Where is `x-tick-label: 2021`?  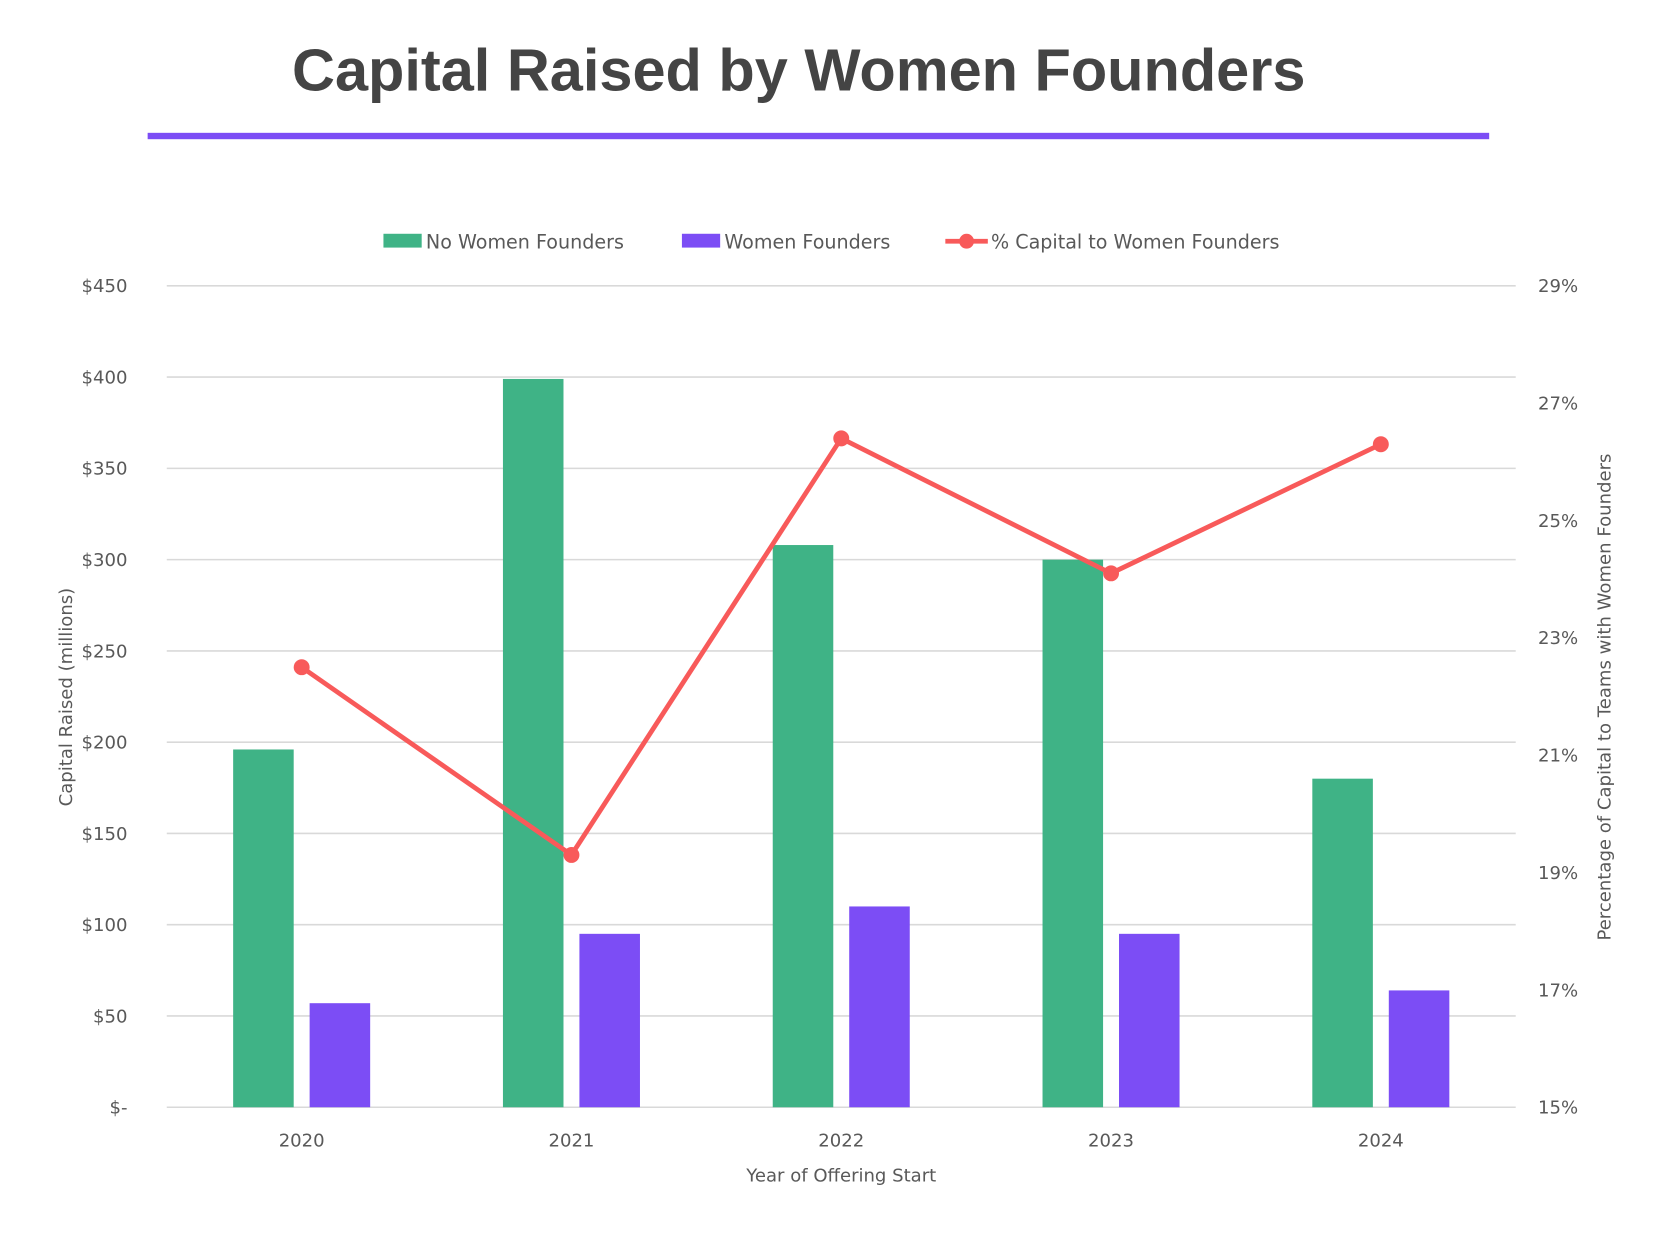 x-tick-label: 2021 is located at coordinates (571, 1141).